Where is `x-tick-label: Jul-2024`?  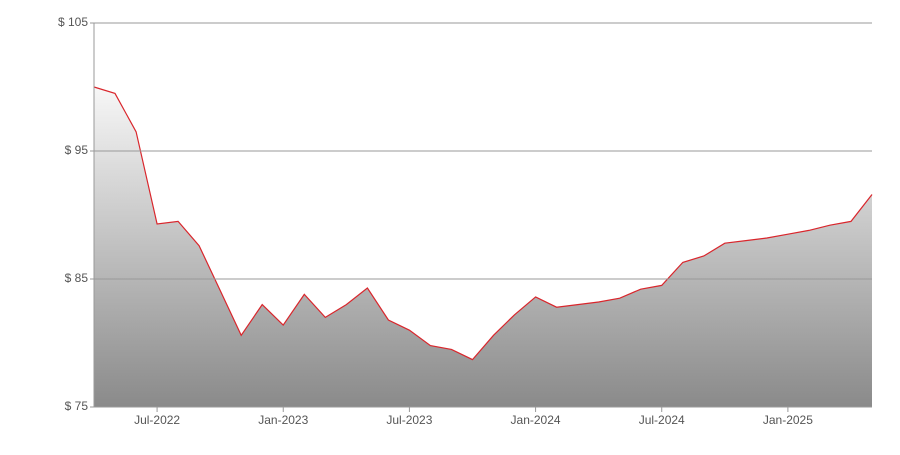
x-tick-label: Jul-2024 is located at coordinates (662, 420).